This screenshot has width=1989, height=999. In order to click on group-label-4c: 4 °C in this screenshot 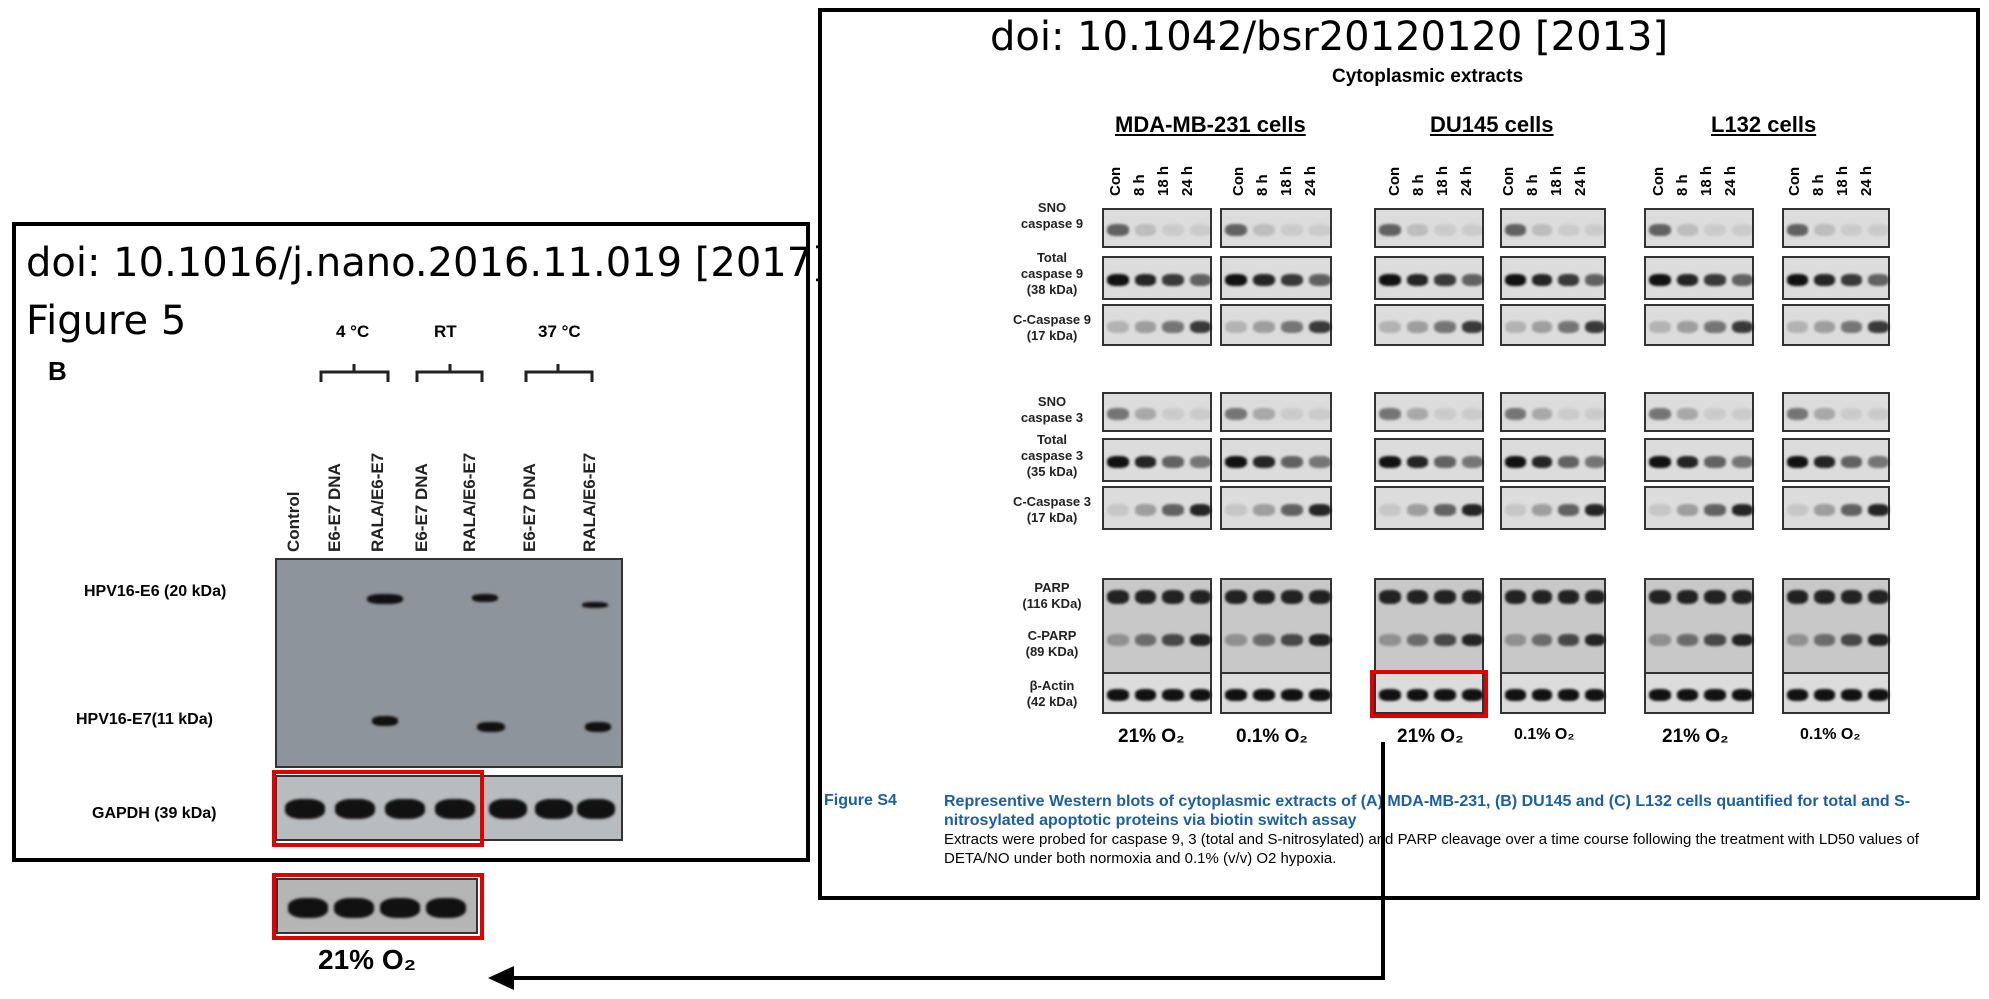, I will do `click(353, 331)`.